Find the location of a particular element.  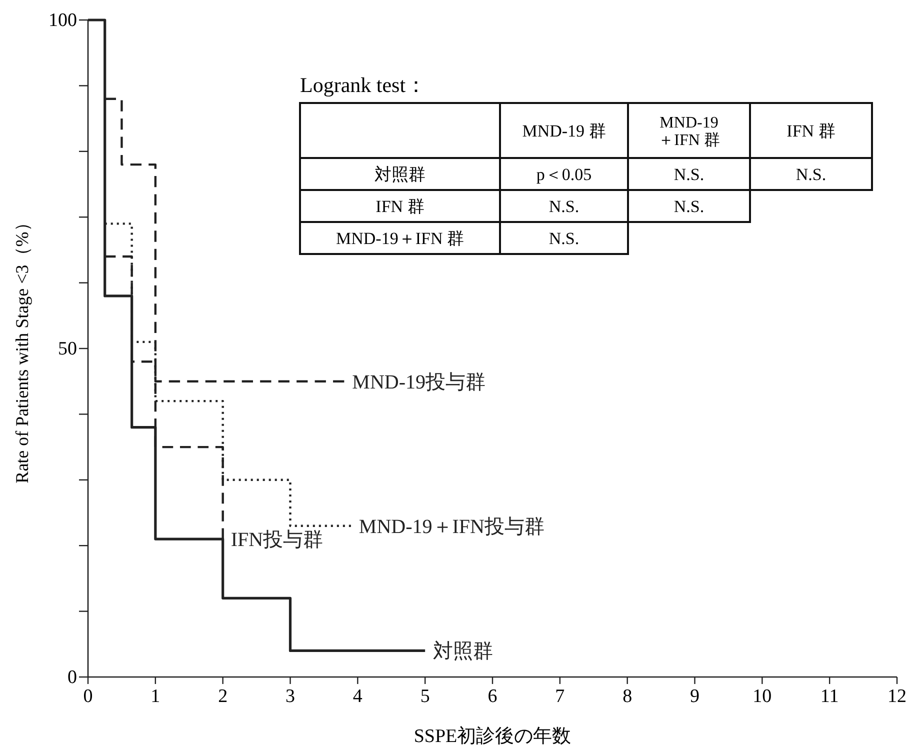

y-tick-label: 50 is located at coordinates (67, 349).